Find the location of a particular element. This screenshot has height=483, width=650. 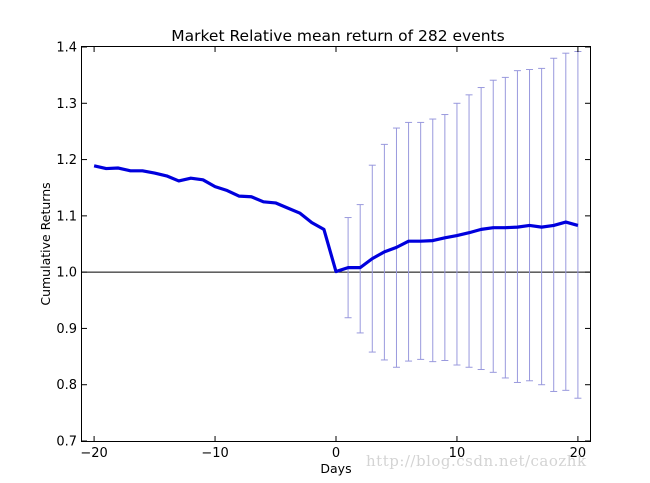

x-tick-label: 10 is located at coordinates (457, 453).